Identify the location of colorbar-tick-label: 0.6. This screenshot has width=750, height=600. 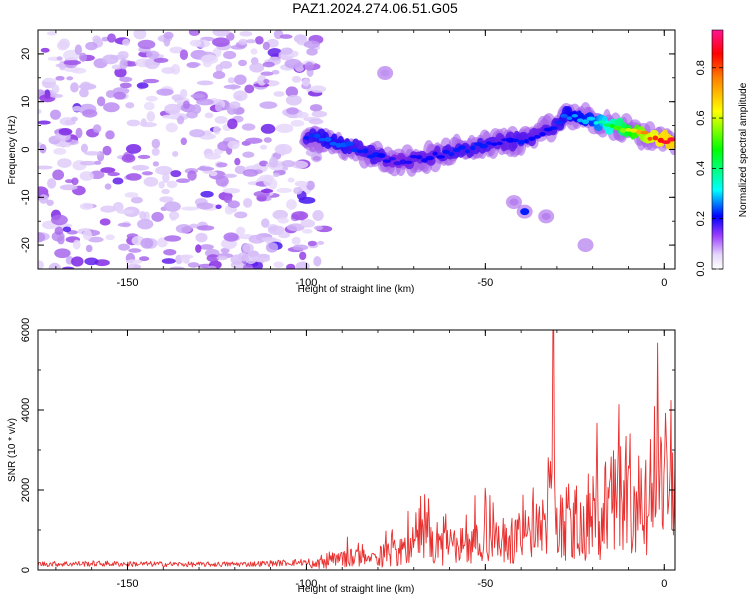
(701, 117).